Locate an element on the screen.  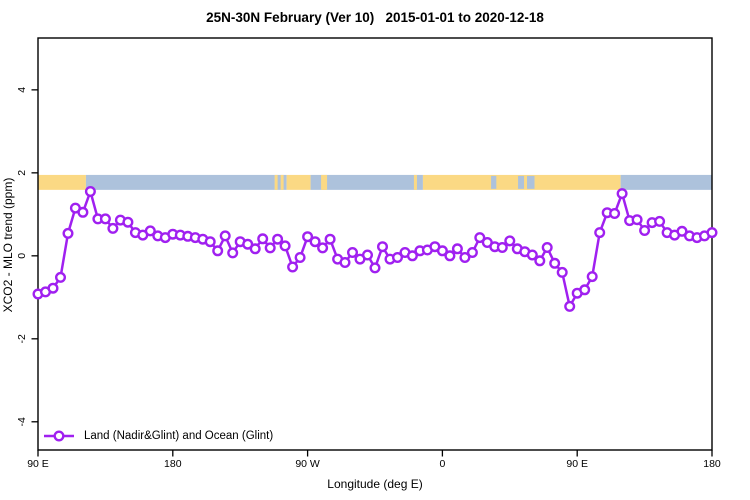
x-tick-label: 0 is located at coordinates (442, 464).